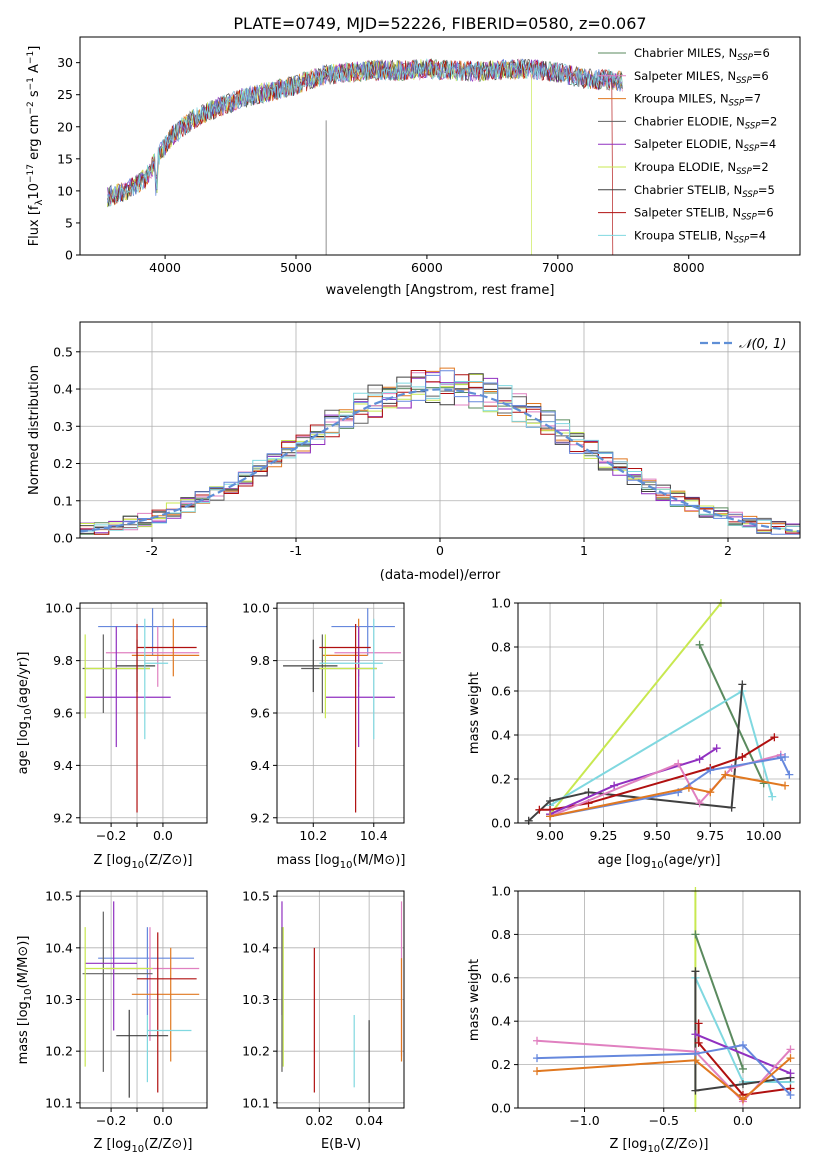 The width and height of the screenshot is (819, 1170). Describe the element at coordinates (689, 267) in the screenshot. I see `x-tick-label: 8000` at that location.